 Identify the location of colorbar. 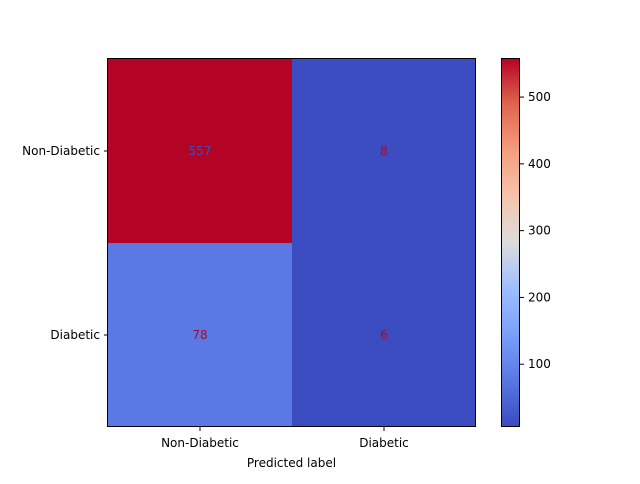
(510, 242).